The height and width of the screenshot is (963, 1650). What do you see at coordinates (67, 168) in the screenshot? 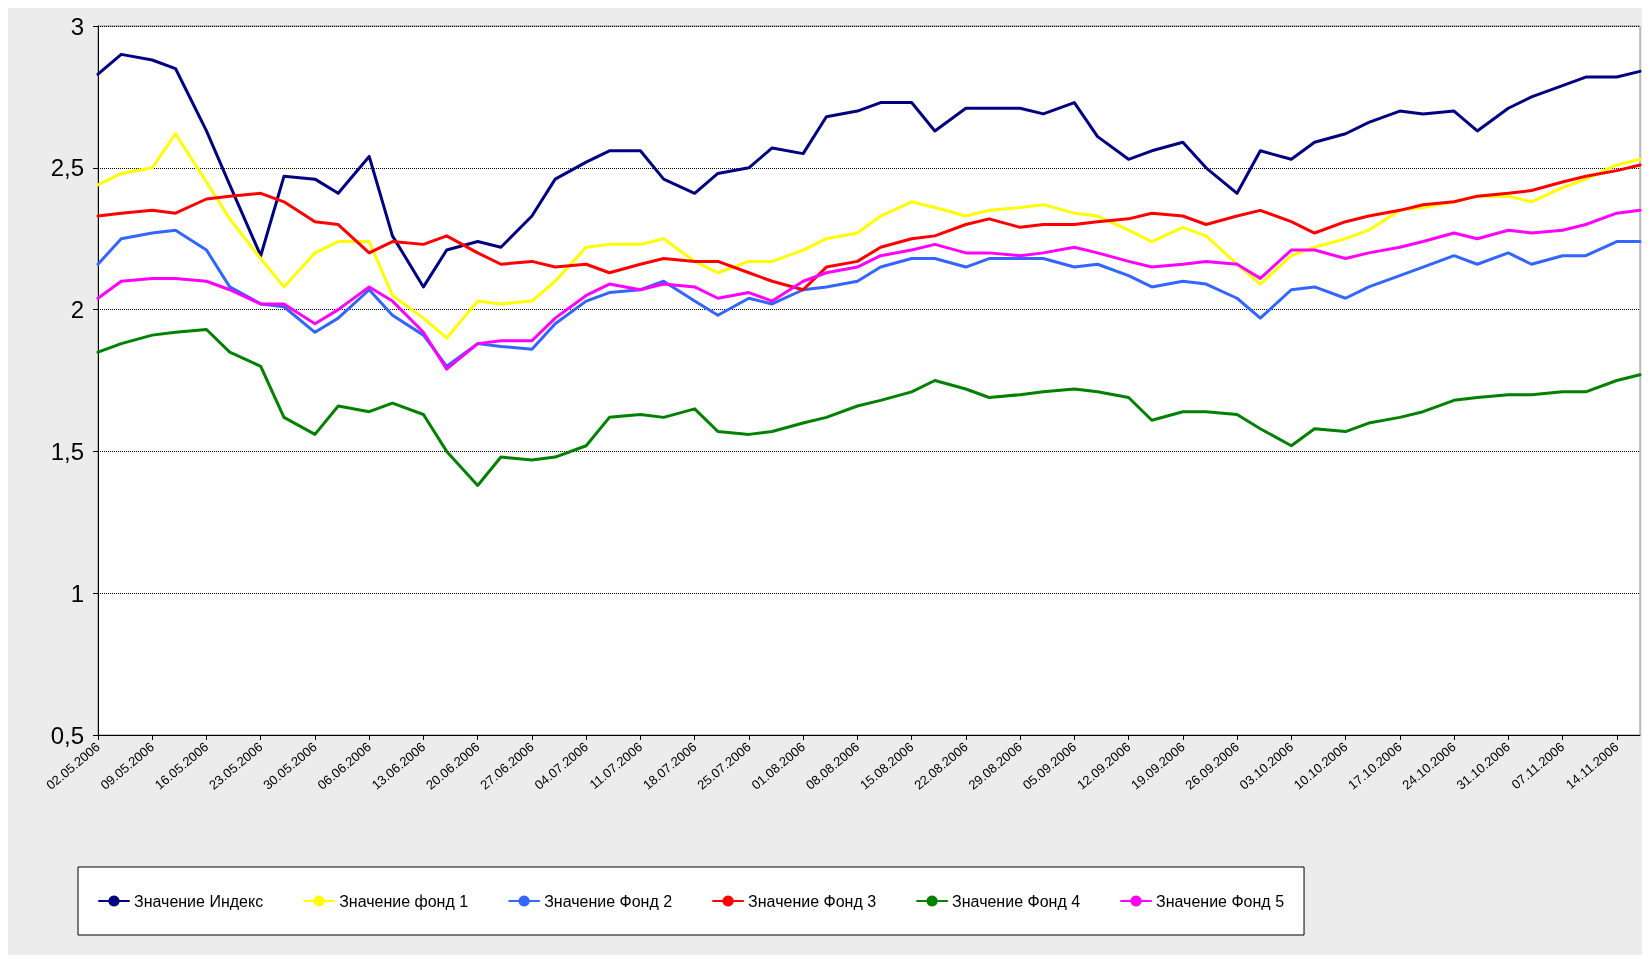
I see `y-tick-label: 2,5` at bounding box center [67, 168].